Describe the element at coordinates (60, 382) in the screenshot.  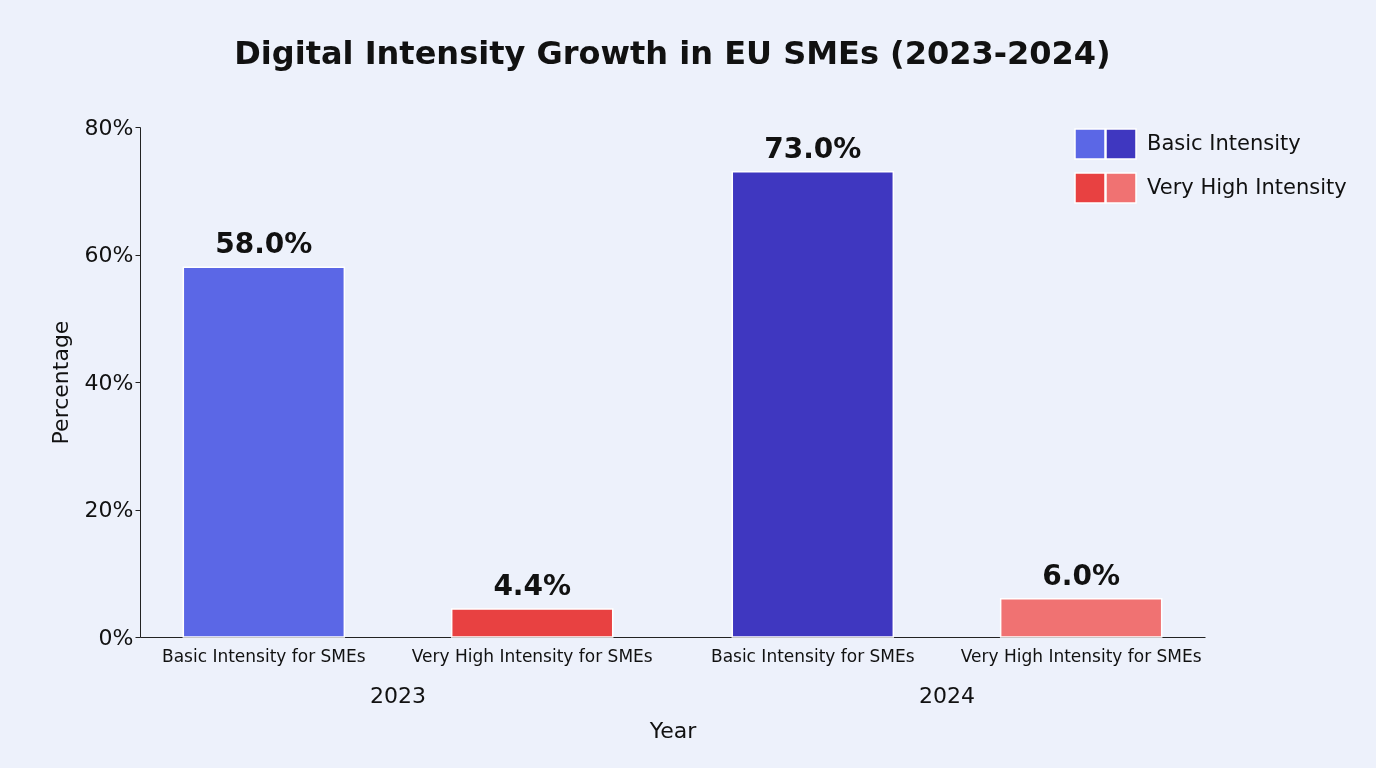
I see `y-axis-title: Percentage` at that location.